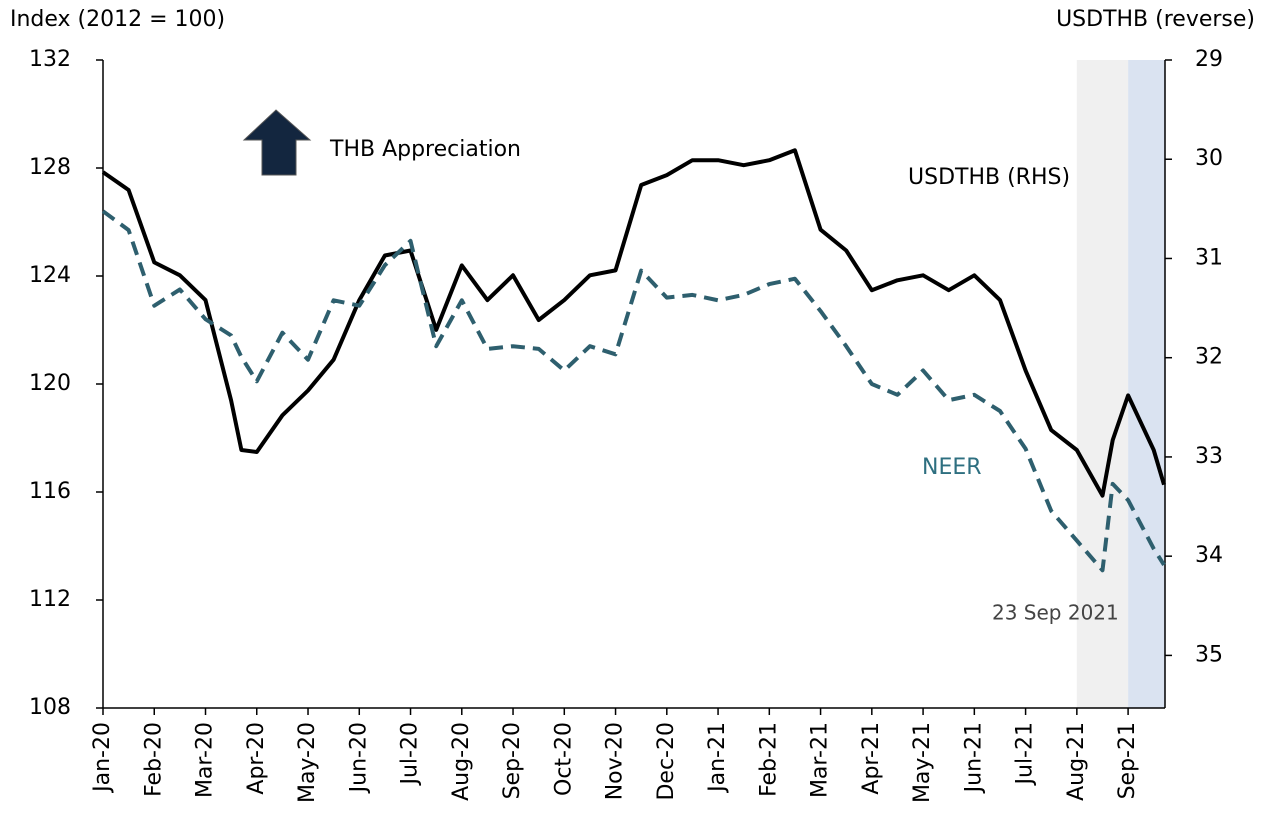 This screenshot has width=1265, height=828. What do you see at coordinates (1025, 754) in the screenshot?
I see `x-tick-label: Jul-21` at bounding box center [1025, 754].